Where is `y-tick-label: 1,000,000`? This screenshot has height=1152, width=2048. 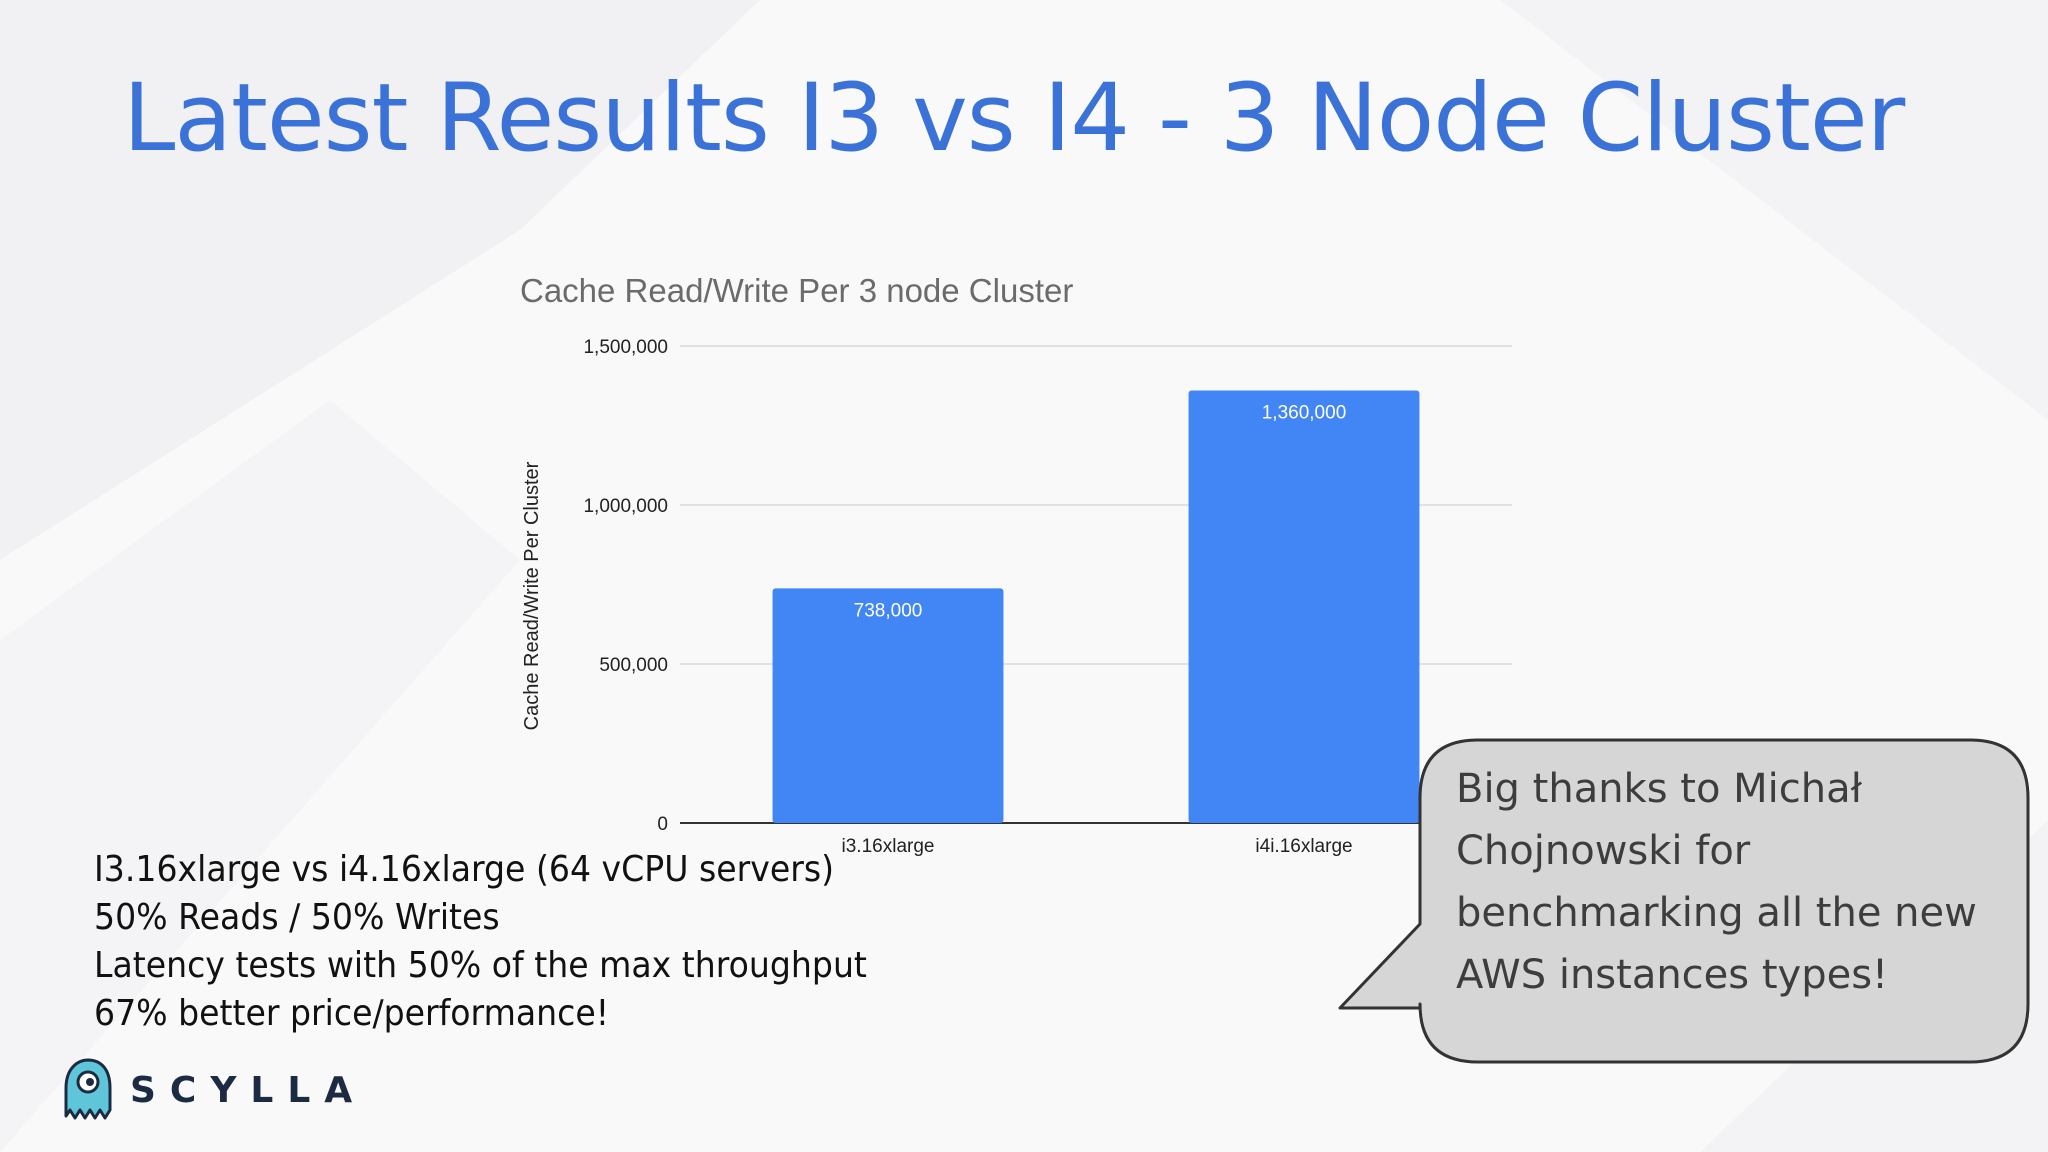
y-tick-label: 1,000,000 is located at coordinates (625, 506).